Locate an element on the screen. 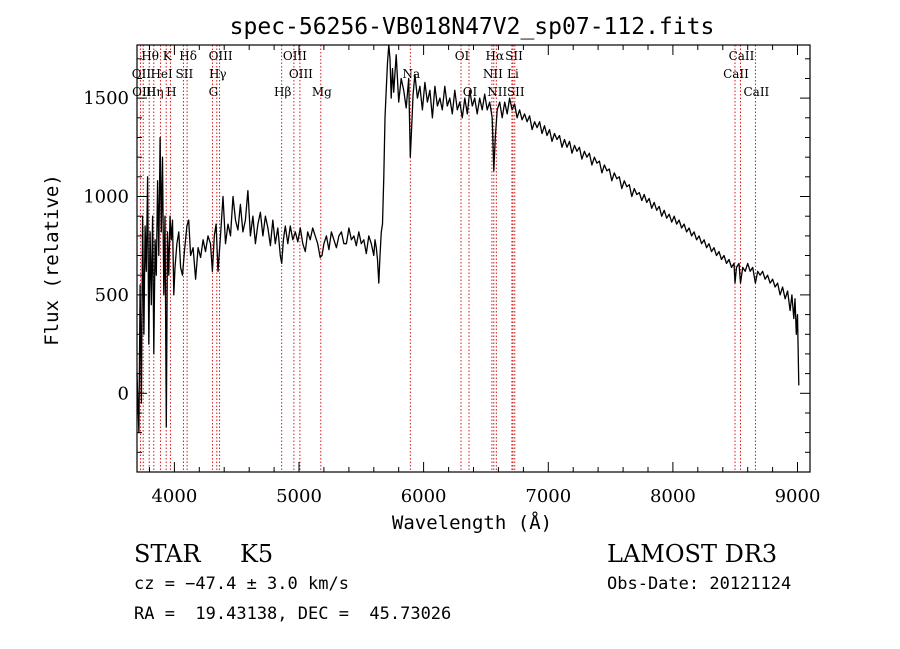 The height and width of the screenshot is (649, 900). y-axis-label: Flux (relative) is located at coordinates (52, 260).